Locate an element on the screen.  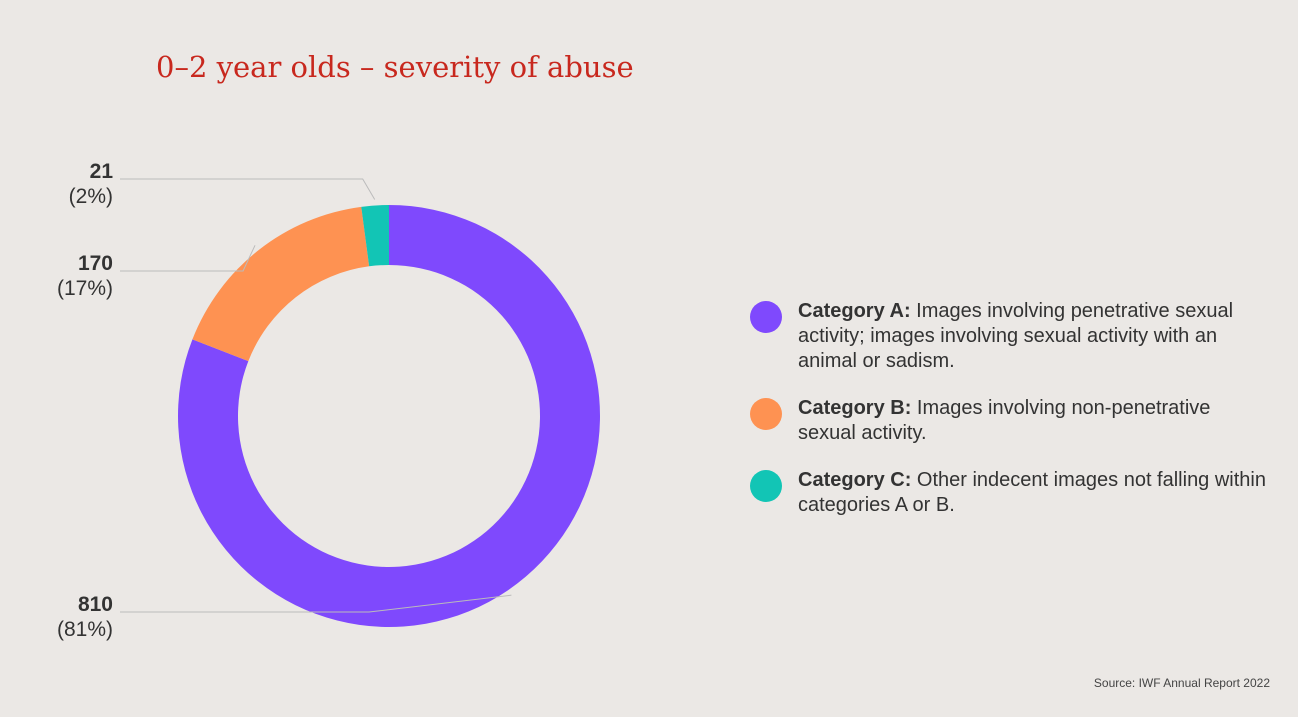
chart-title: 0–2 year olds – severity of abuse is located at coordinates (395, 67).